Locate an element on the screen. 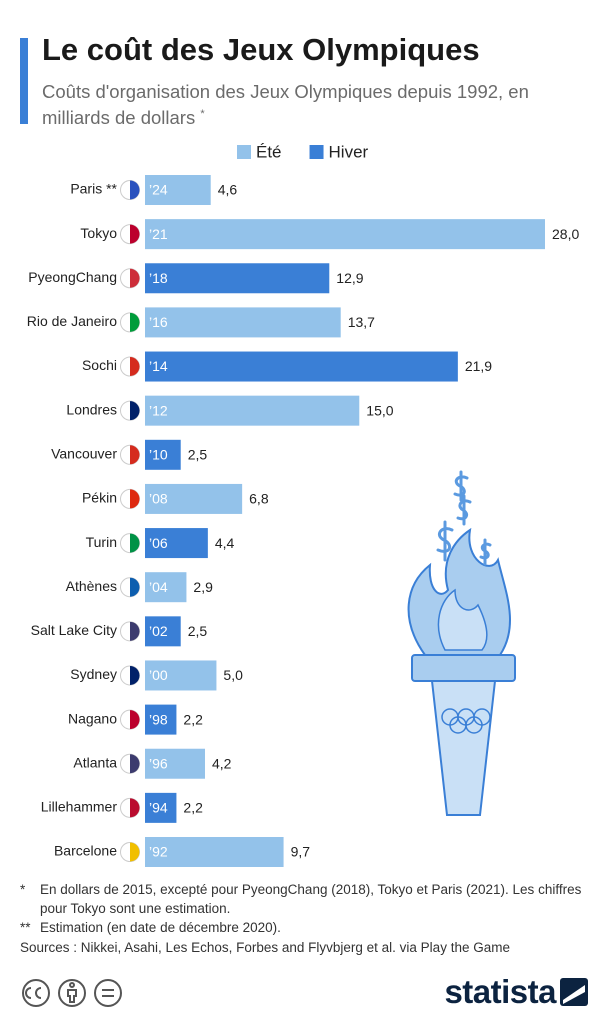  category-label: Salt Lake City is located at coordinates (74, 630).